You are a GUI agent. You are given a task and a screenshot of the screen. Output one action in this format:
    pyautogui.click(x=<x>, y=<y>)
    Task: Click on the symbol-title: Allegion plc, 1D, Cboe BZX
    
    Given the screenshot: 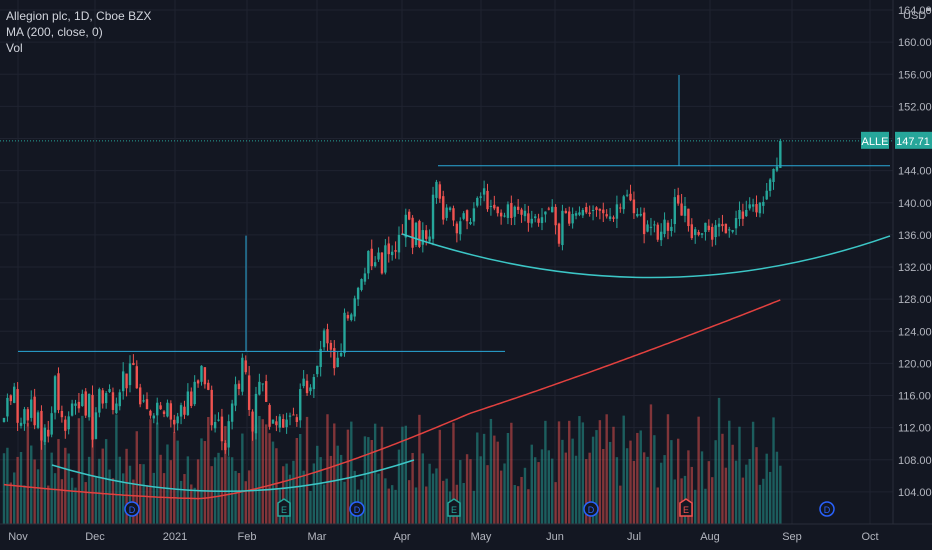 What is the action you would take?
    pyautogui.click(x=79, y=16)
    